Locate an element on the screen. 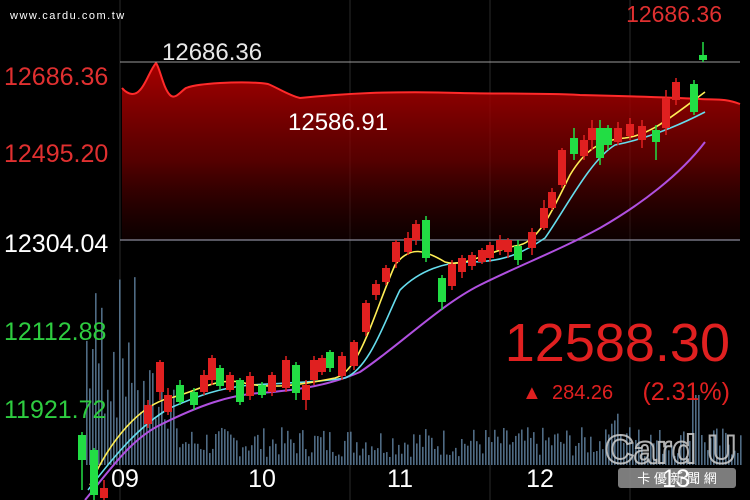  x-label-12: 12 is located at coordinates (540, 479).